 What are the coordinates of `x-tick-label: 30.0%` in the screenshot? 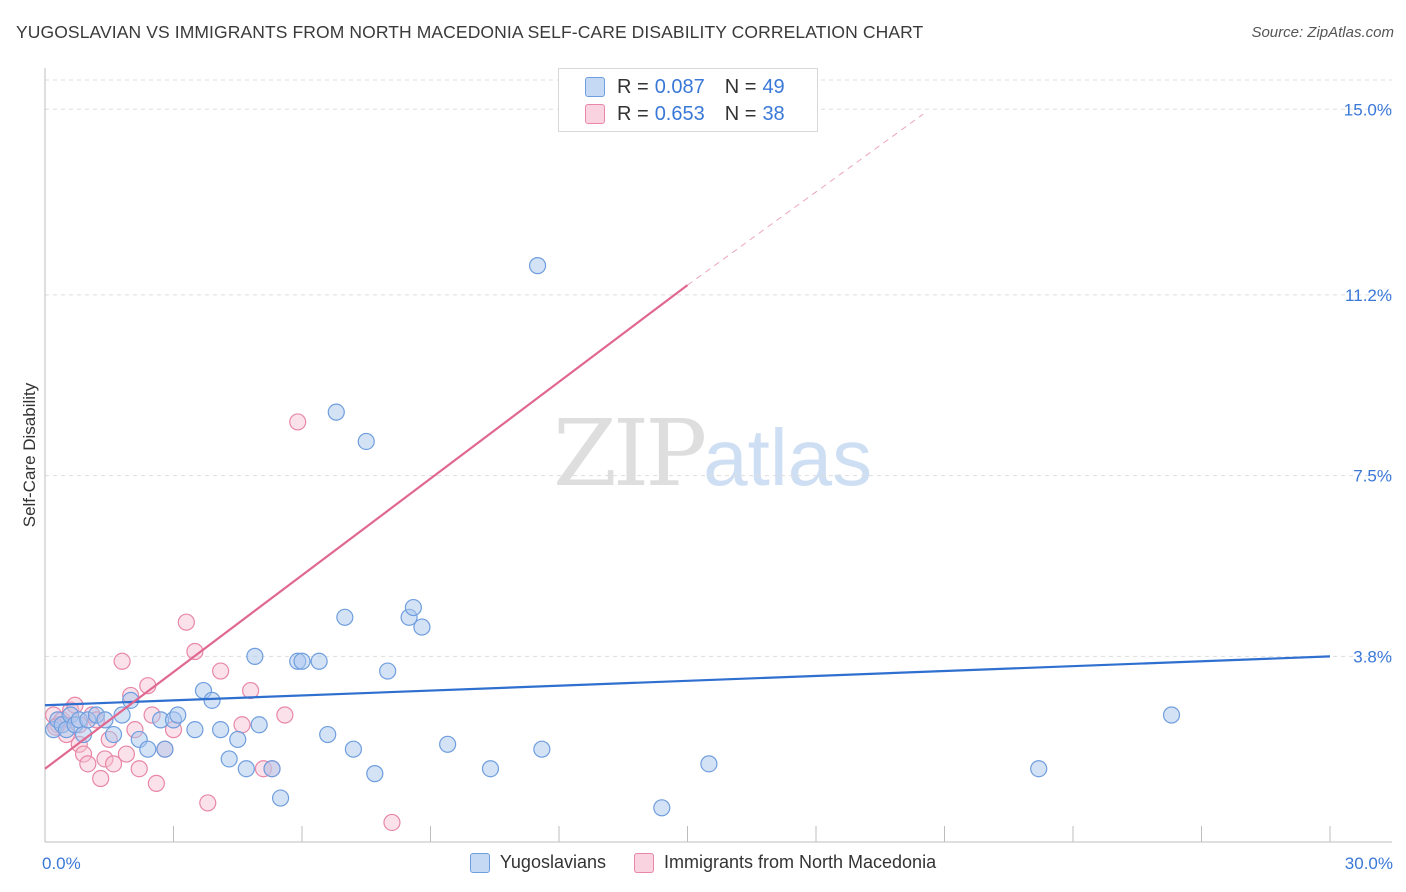 It's located at (1369, 863).